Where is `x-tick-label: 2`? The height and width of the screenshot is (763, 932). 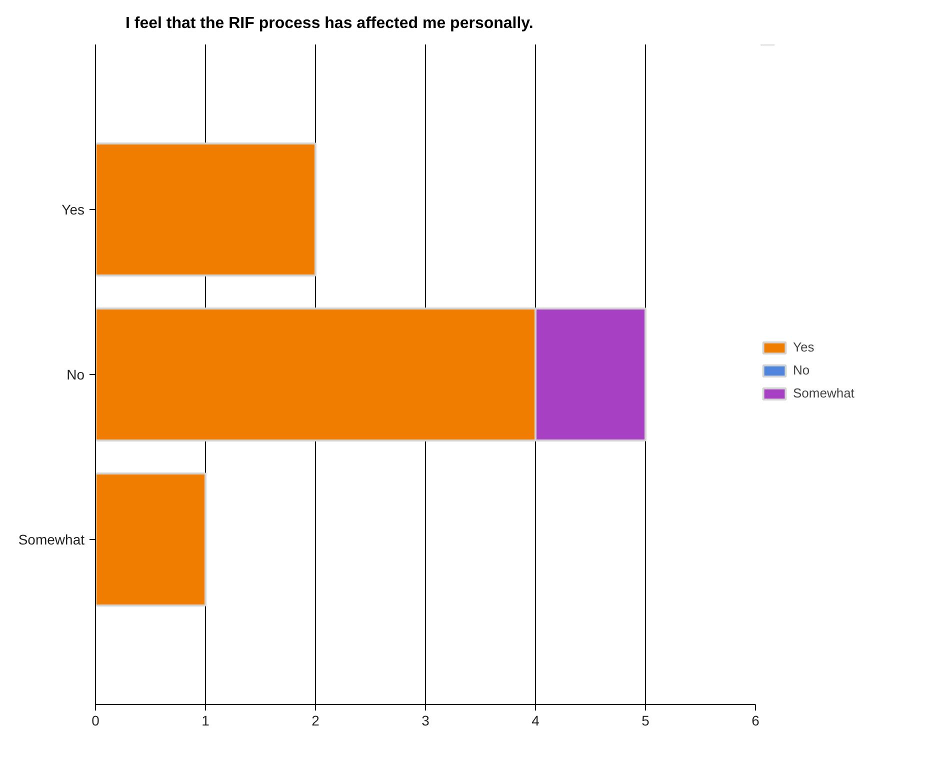
x-tick-label: 2 is located at coordinates (316, 720).